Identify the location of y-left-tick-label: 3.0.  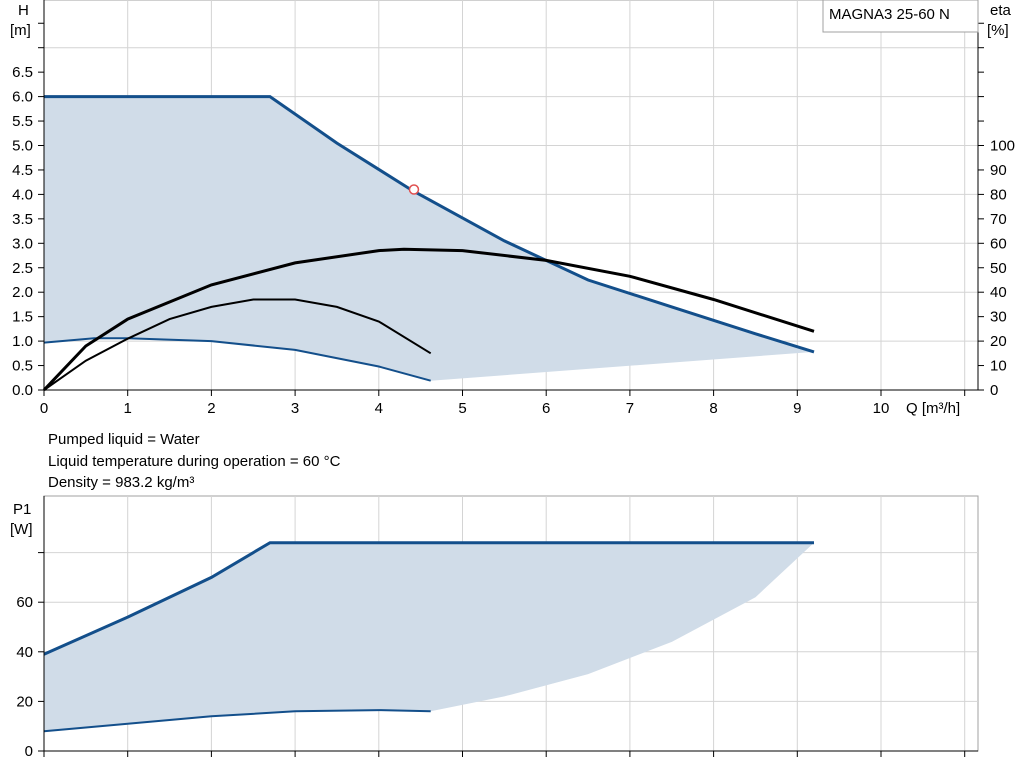
(22, 243).